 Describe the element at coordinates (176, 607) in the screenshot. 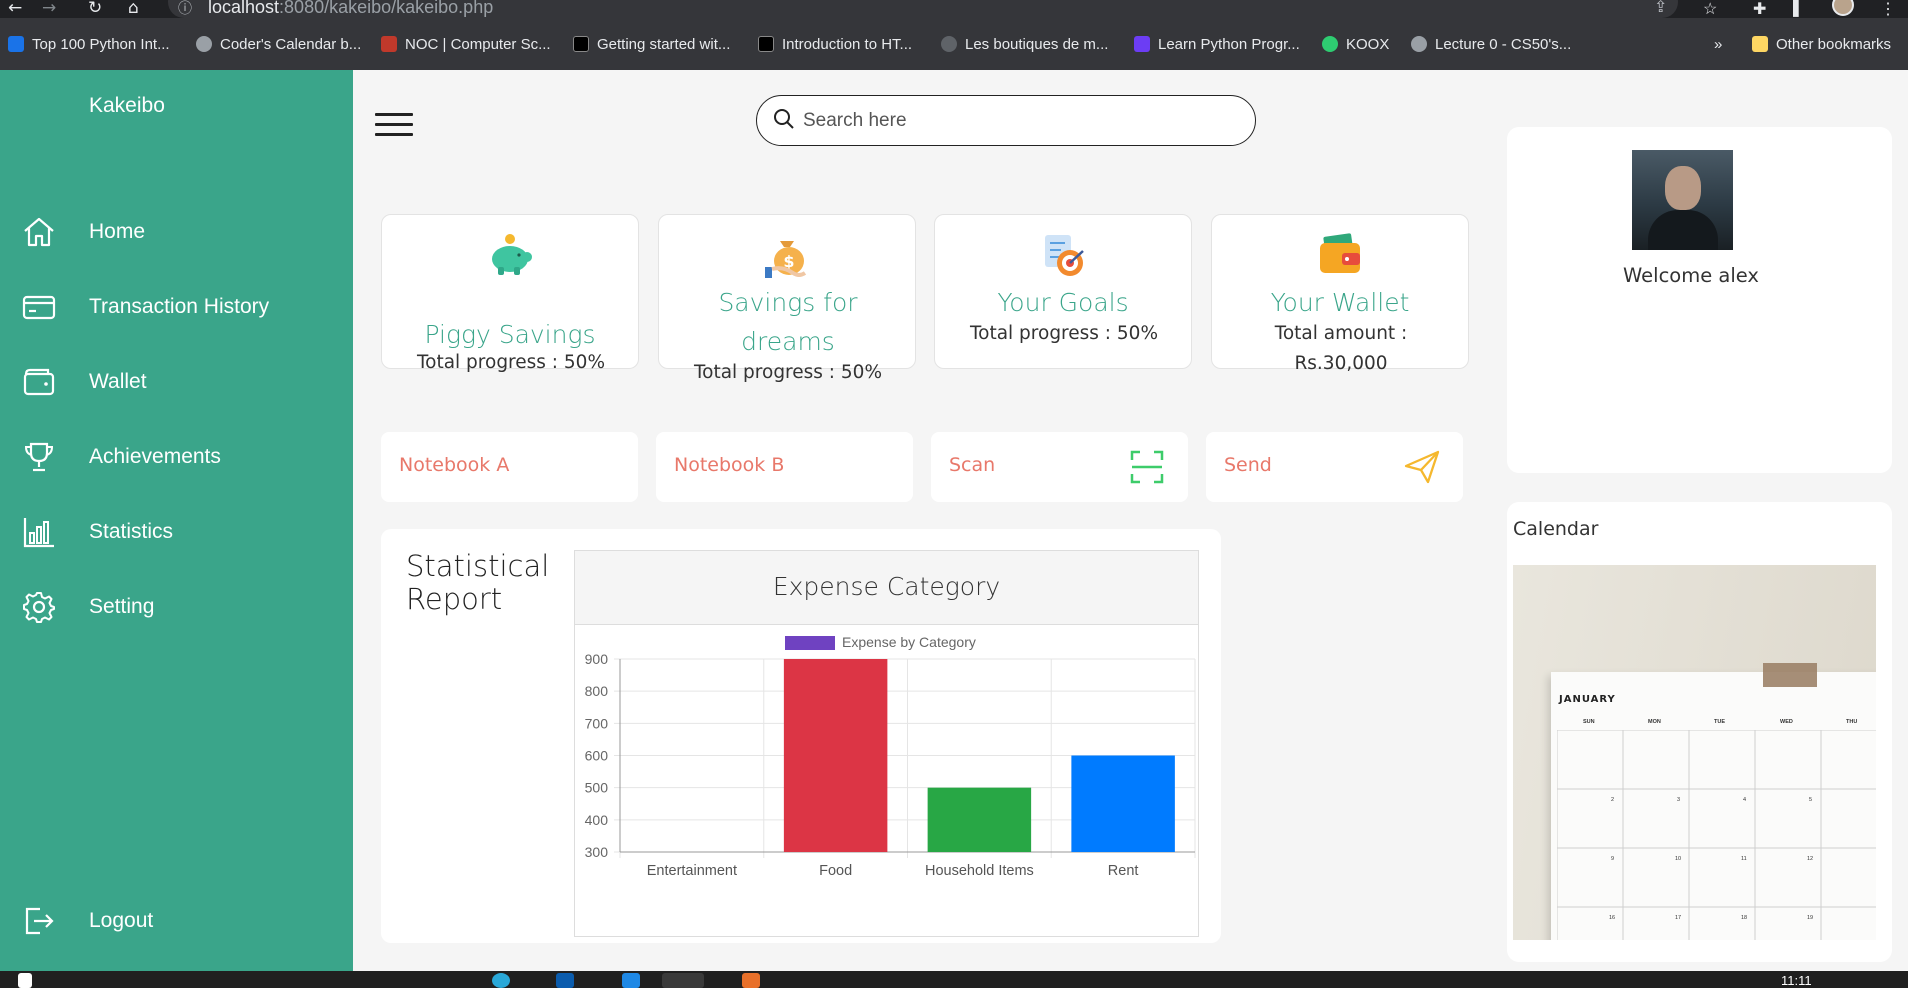

I see `sidebar-item-setting: Setting` at that location.